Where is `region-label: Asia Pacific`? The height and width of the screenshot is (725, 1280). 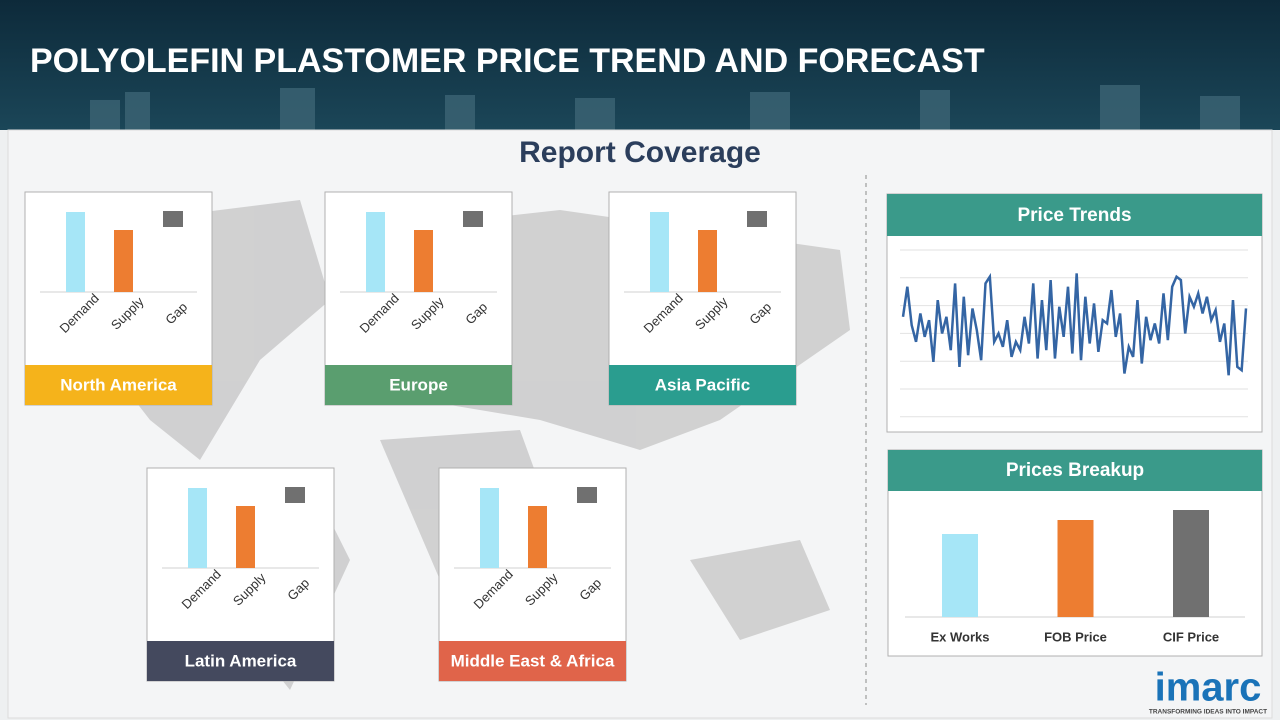
region-label: Asia Pacific is located at coordinates (702, 384).